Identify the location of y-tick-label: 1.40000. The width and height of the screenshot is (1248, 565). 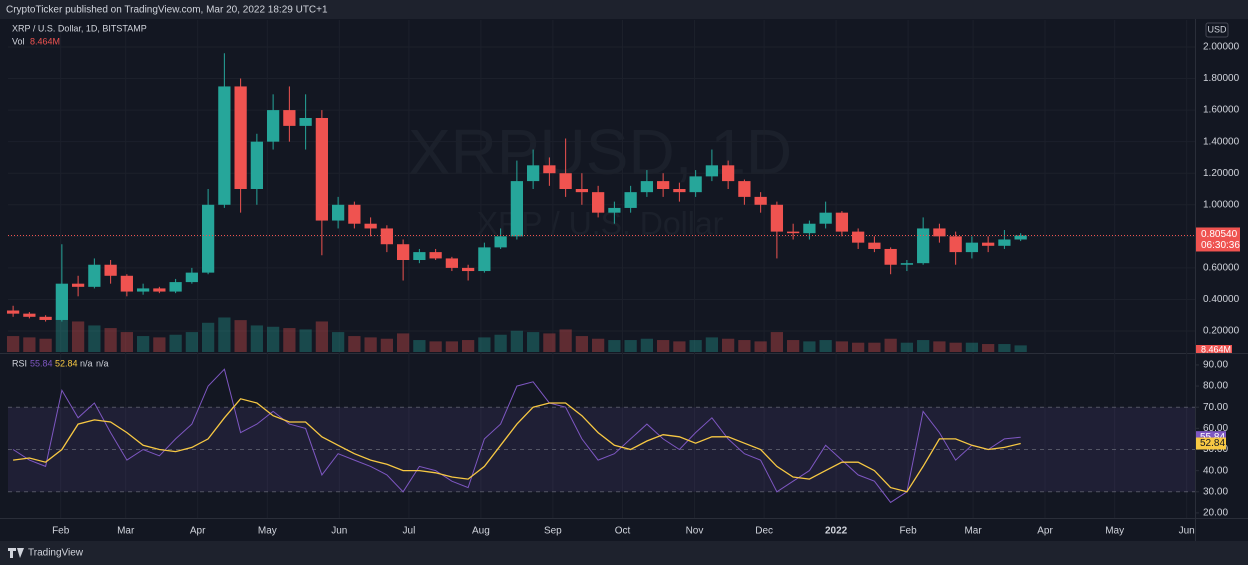
(1221, 141).